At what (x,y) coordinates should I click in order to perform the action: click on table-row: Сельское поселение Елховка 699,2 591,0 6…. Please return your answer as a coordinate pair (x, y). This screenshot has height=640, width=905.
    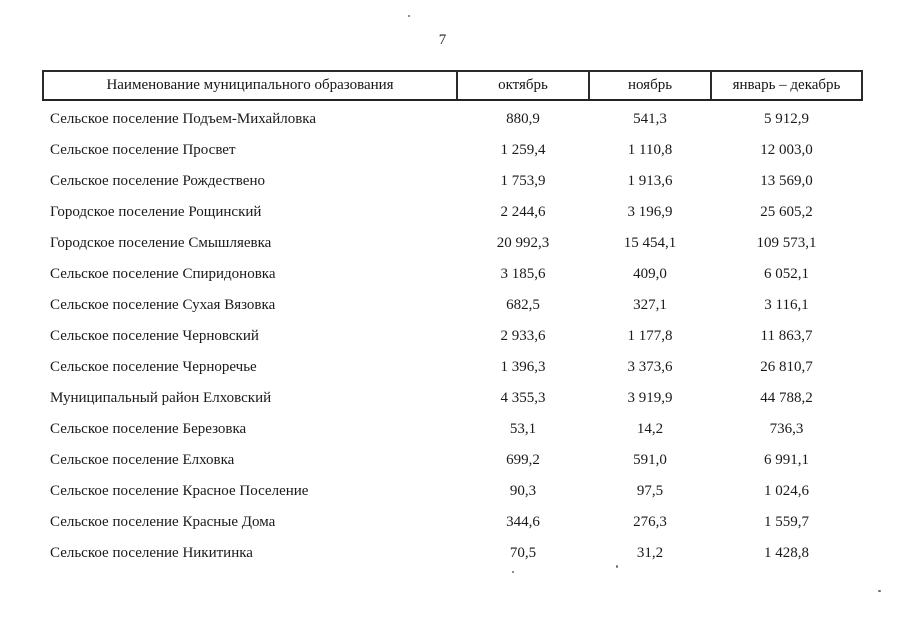
    Looking at the image, I should click on (452, 460).